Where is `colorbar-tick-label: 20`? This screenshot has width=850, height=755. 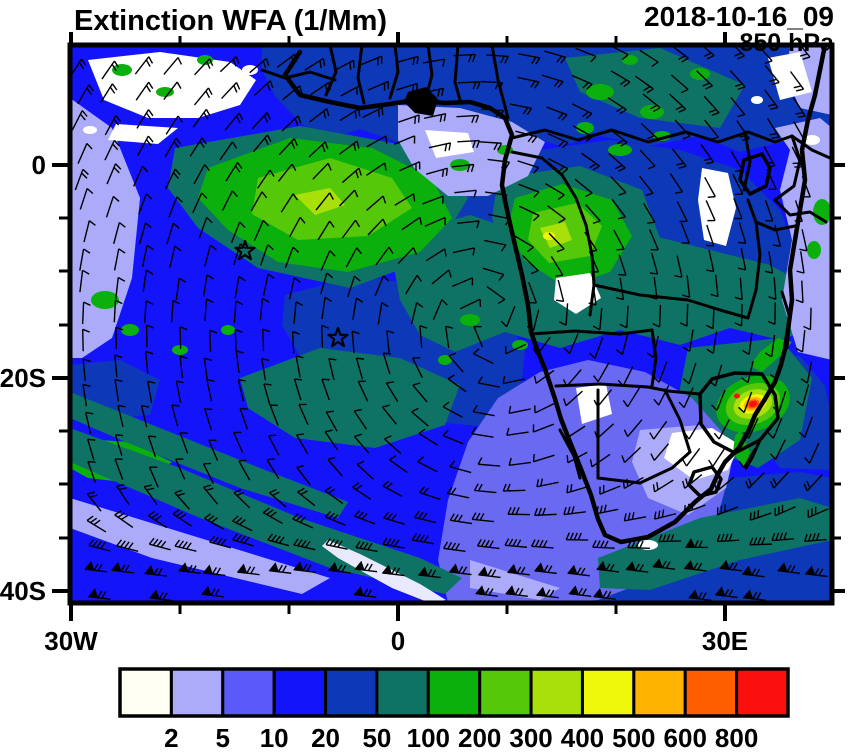 colorbar-tick-label: 20 is located at coordinates (325, 736).